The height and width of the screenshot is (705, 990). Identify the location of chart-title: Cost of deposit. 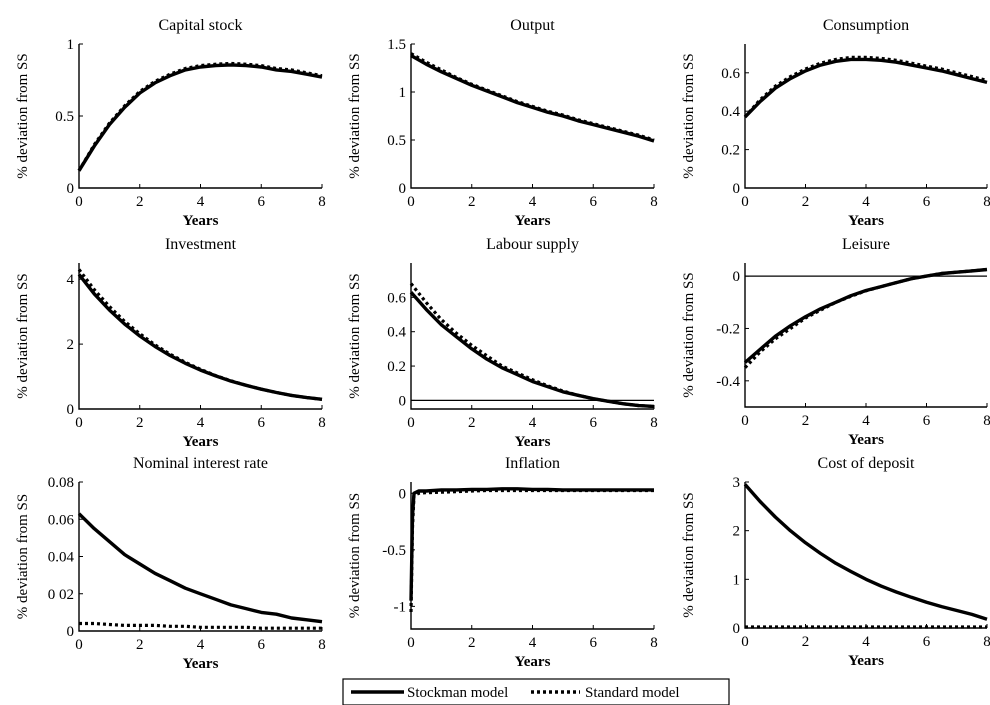
(866, 463).